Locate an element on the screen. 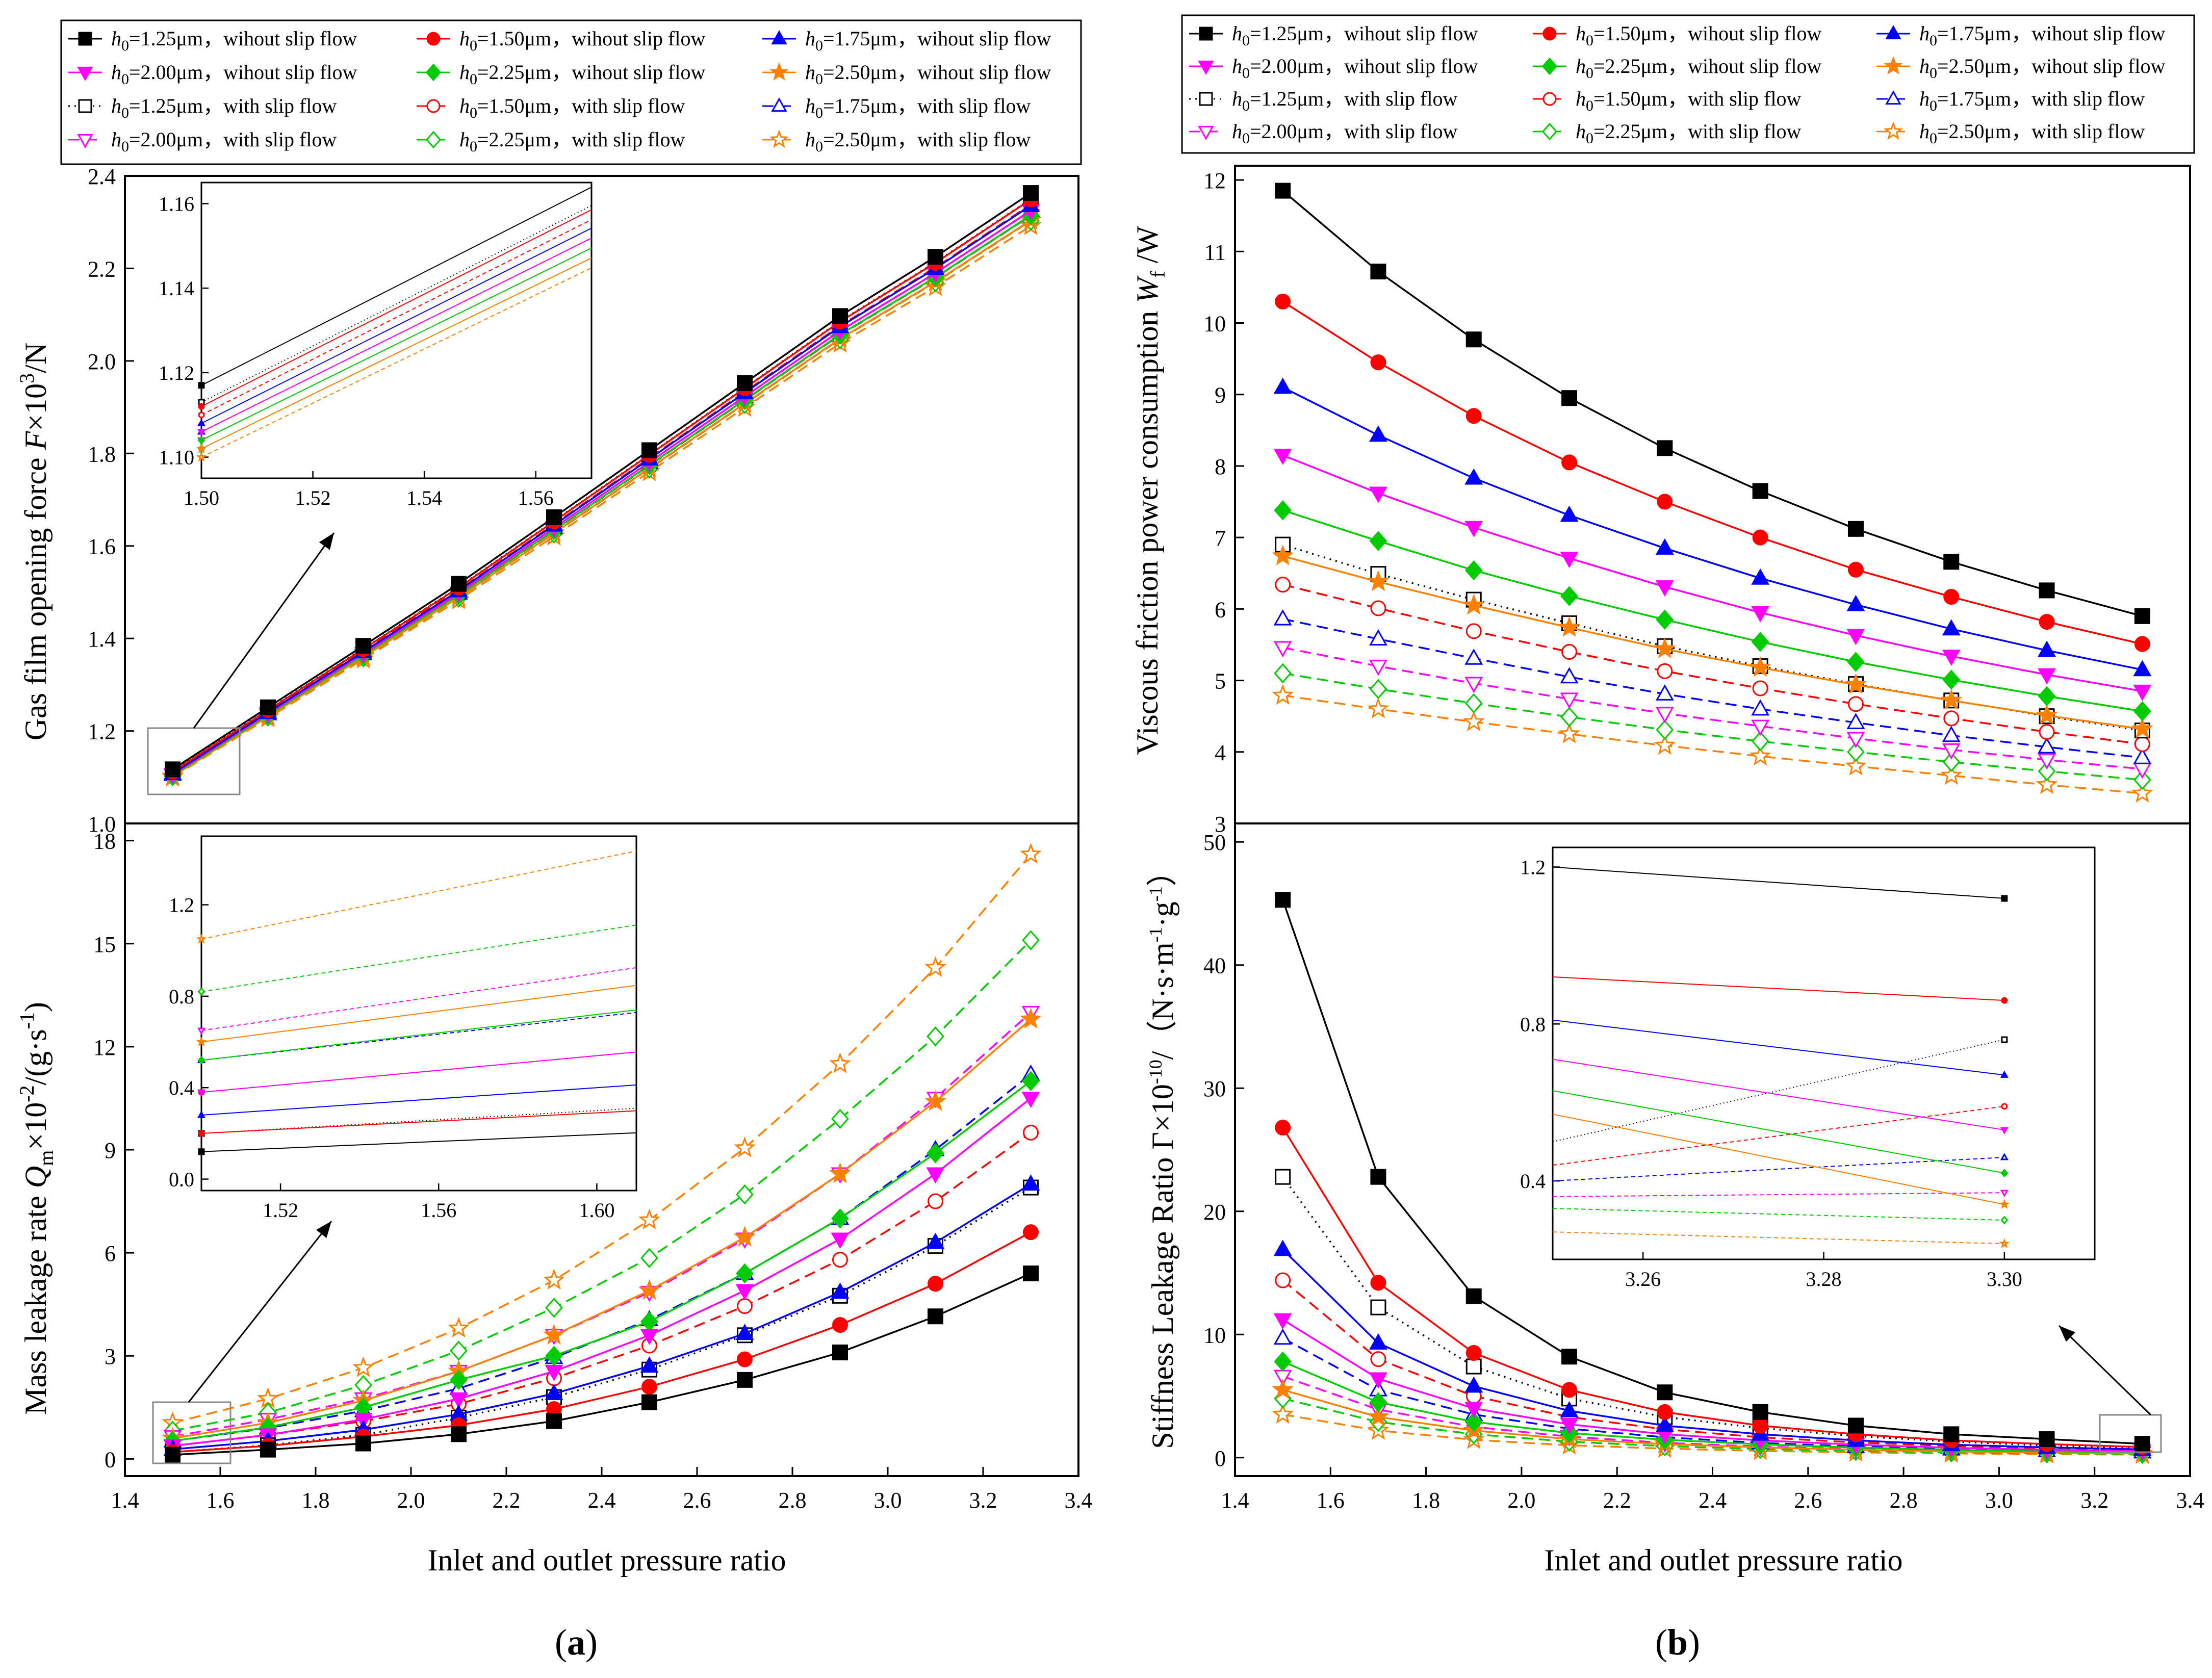 Image resolution: width=2212 pixels, height=1678 pixels. y-axis-title-force-text: Gas film opening force F×103/N is located at coordinates (34, 541).